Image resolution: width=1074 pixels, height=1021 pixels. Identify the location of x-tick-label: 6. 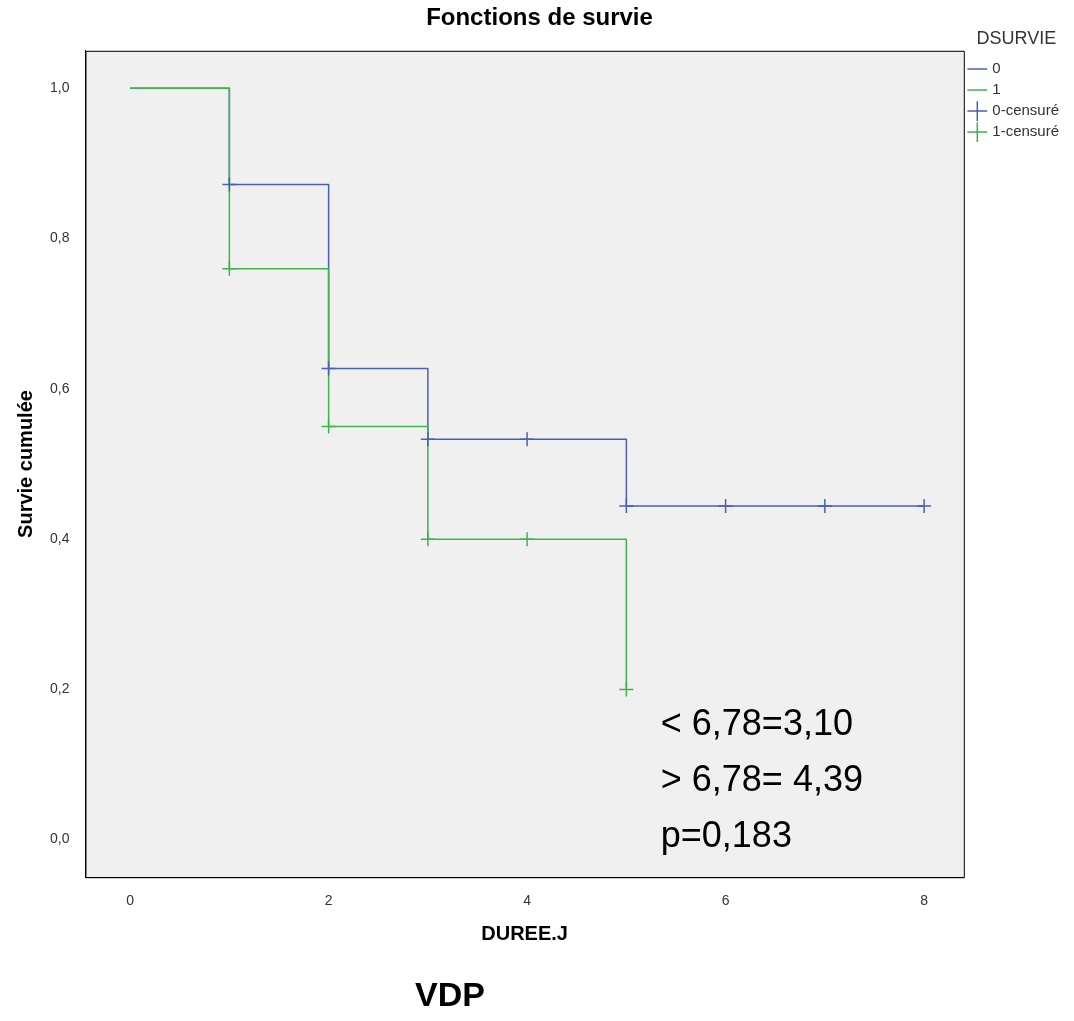
(725, 900).